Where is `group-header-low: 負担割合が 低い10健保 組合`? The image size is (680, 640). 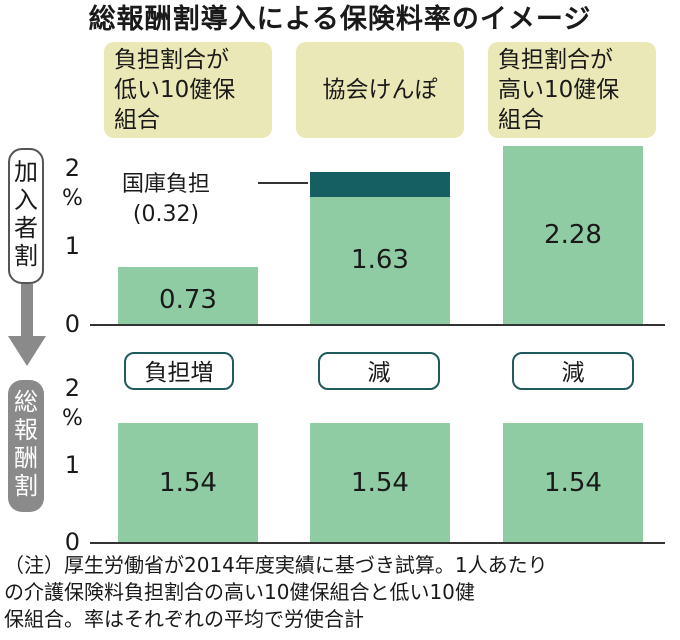
group-header-low: 負担割合が 低い10健保 組合 is located at coordinates (188, 90).